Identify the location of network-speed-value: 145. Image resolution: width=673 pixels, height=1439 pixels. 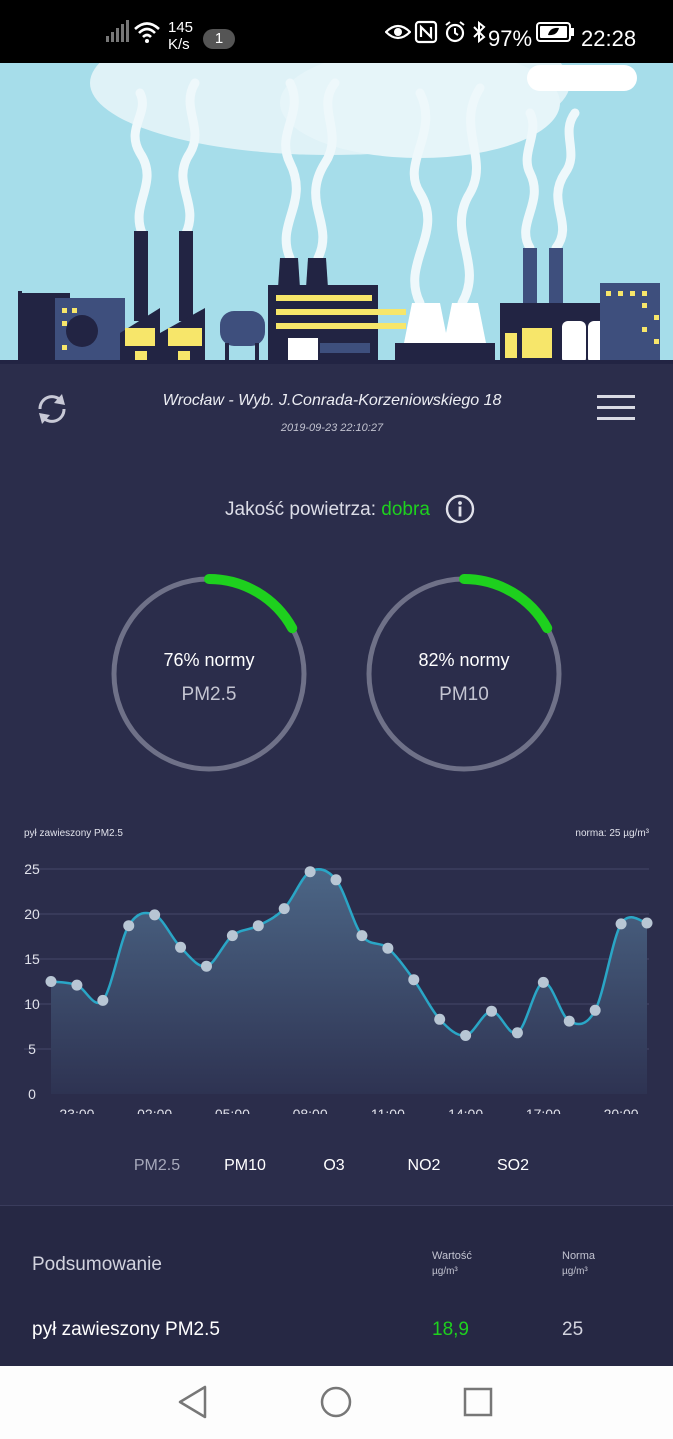
(181, 27).